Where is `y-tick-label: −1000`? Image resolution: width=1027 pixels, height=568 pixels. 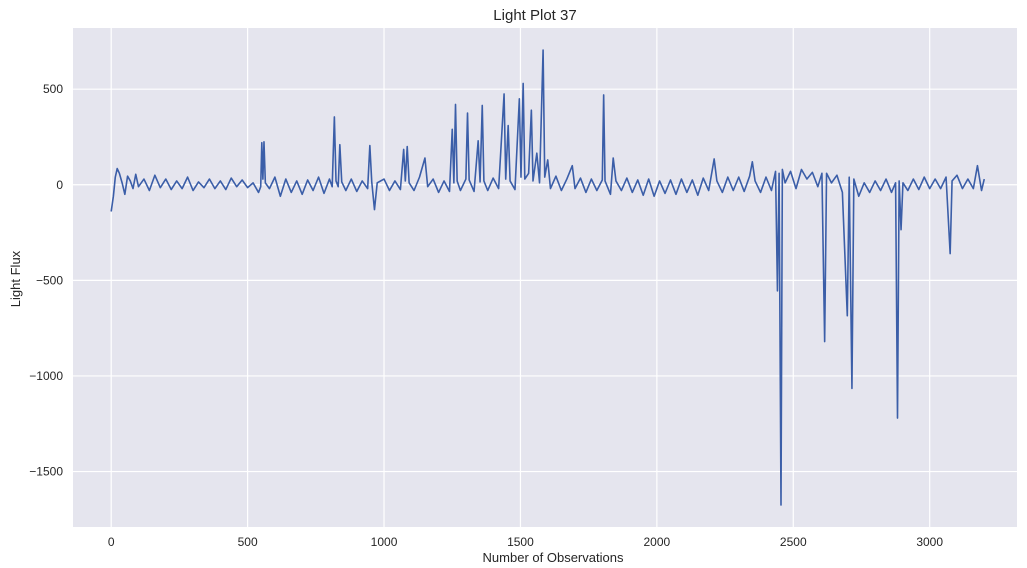
y-tick-label: −1000 is located at coordinates (46, 376).